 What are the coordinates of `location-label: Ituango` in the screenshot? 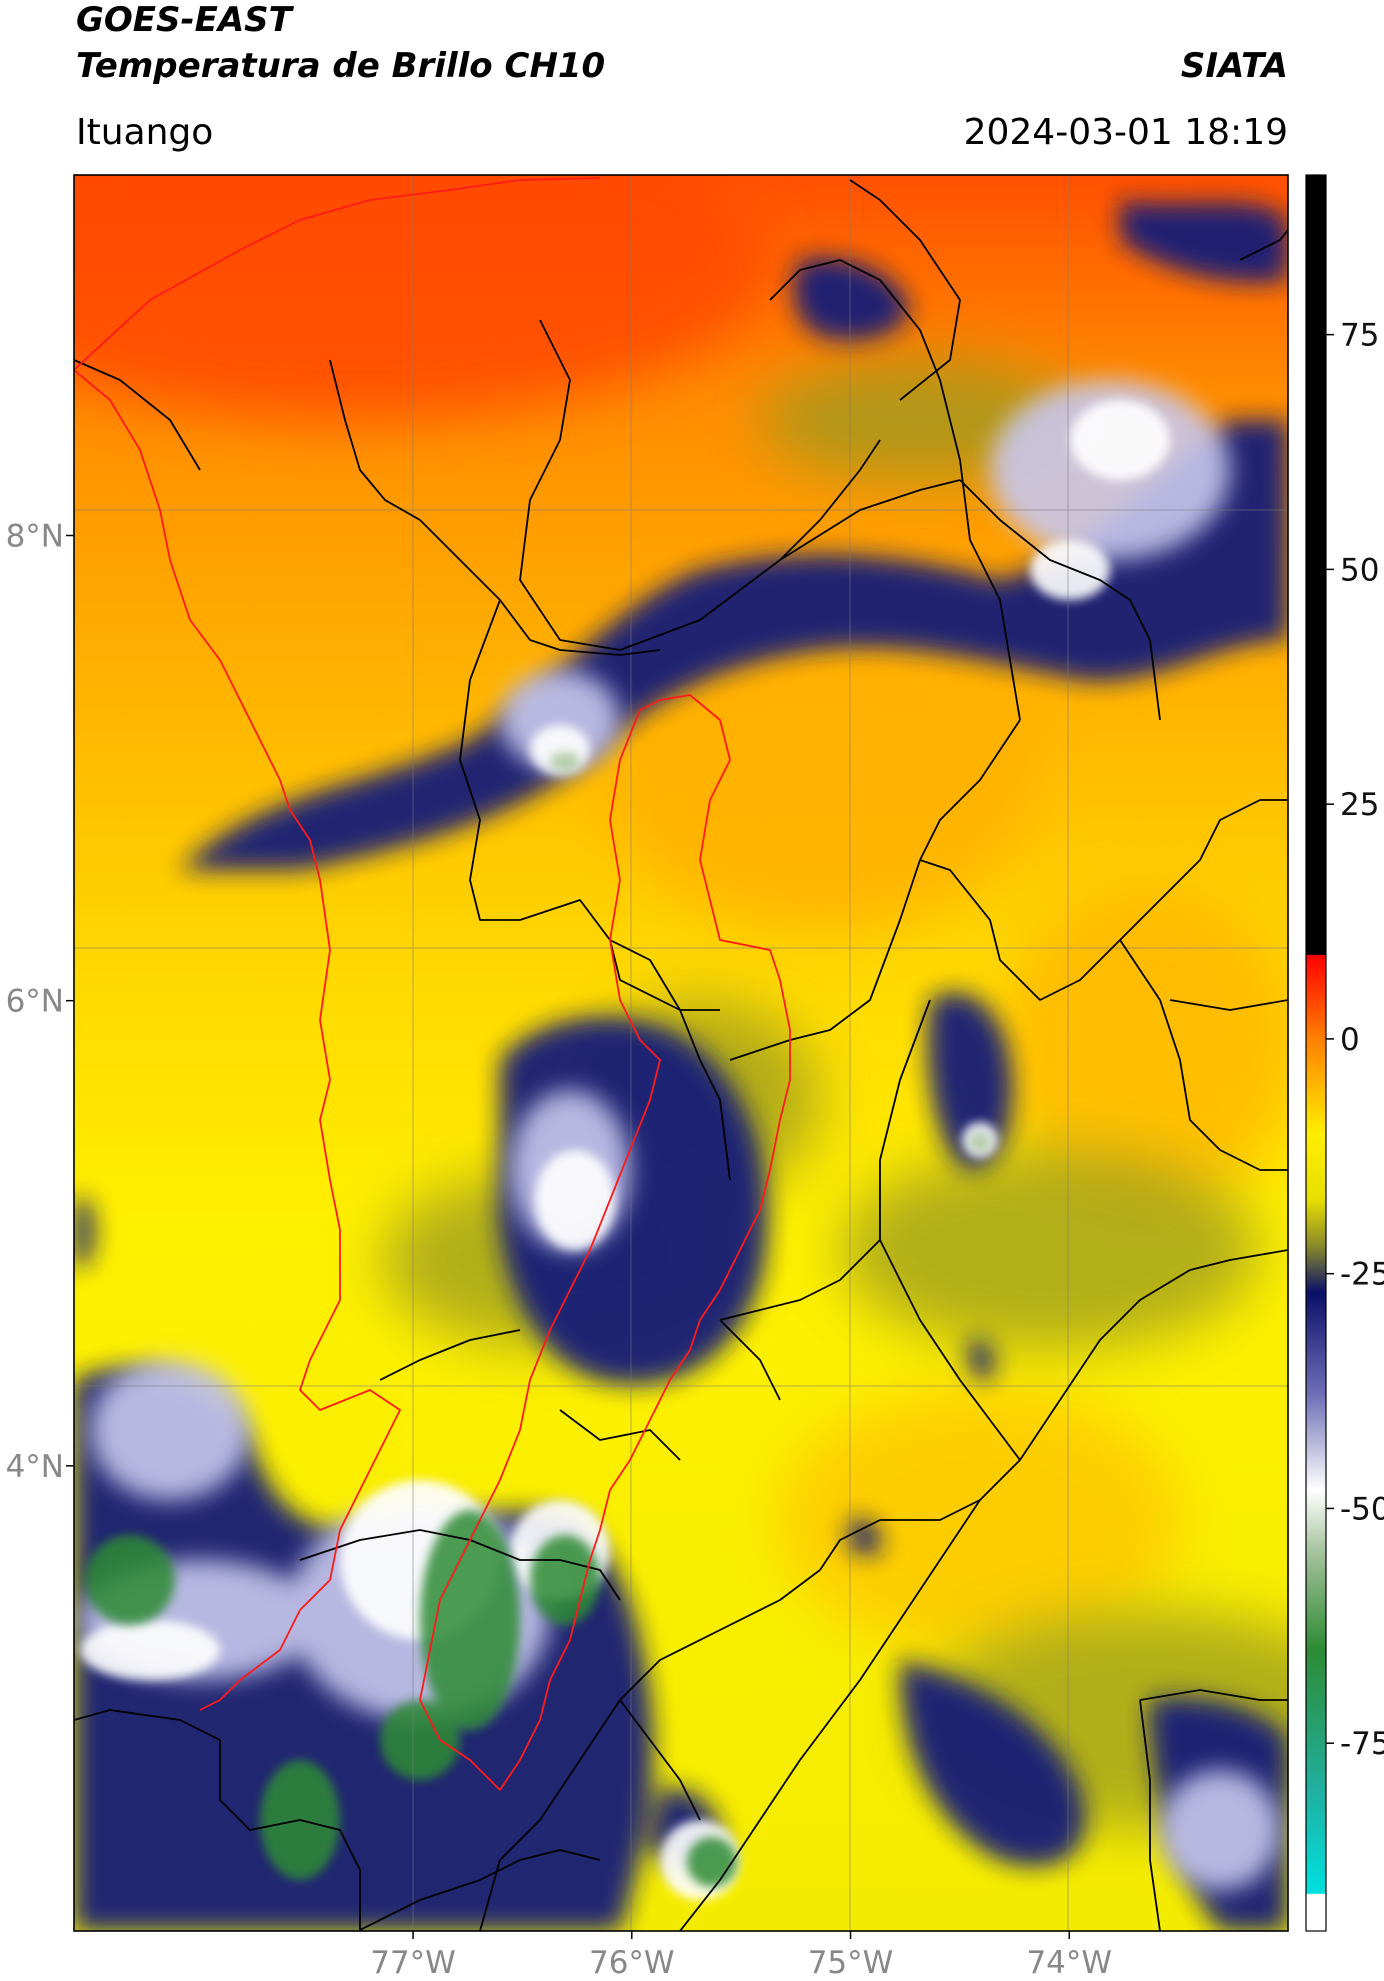 It's located at (145, 132).